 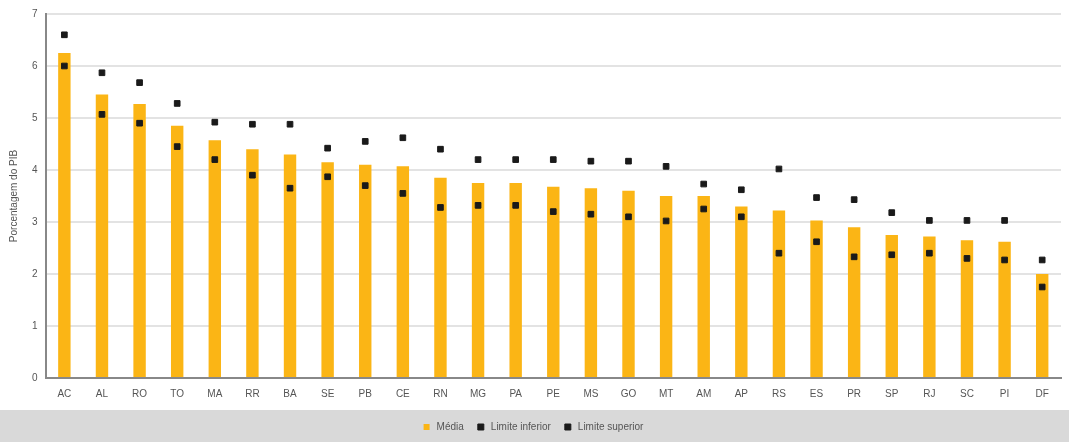 I want to click on x-tick-label: PI, so click(x=1004, y=393).